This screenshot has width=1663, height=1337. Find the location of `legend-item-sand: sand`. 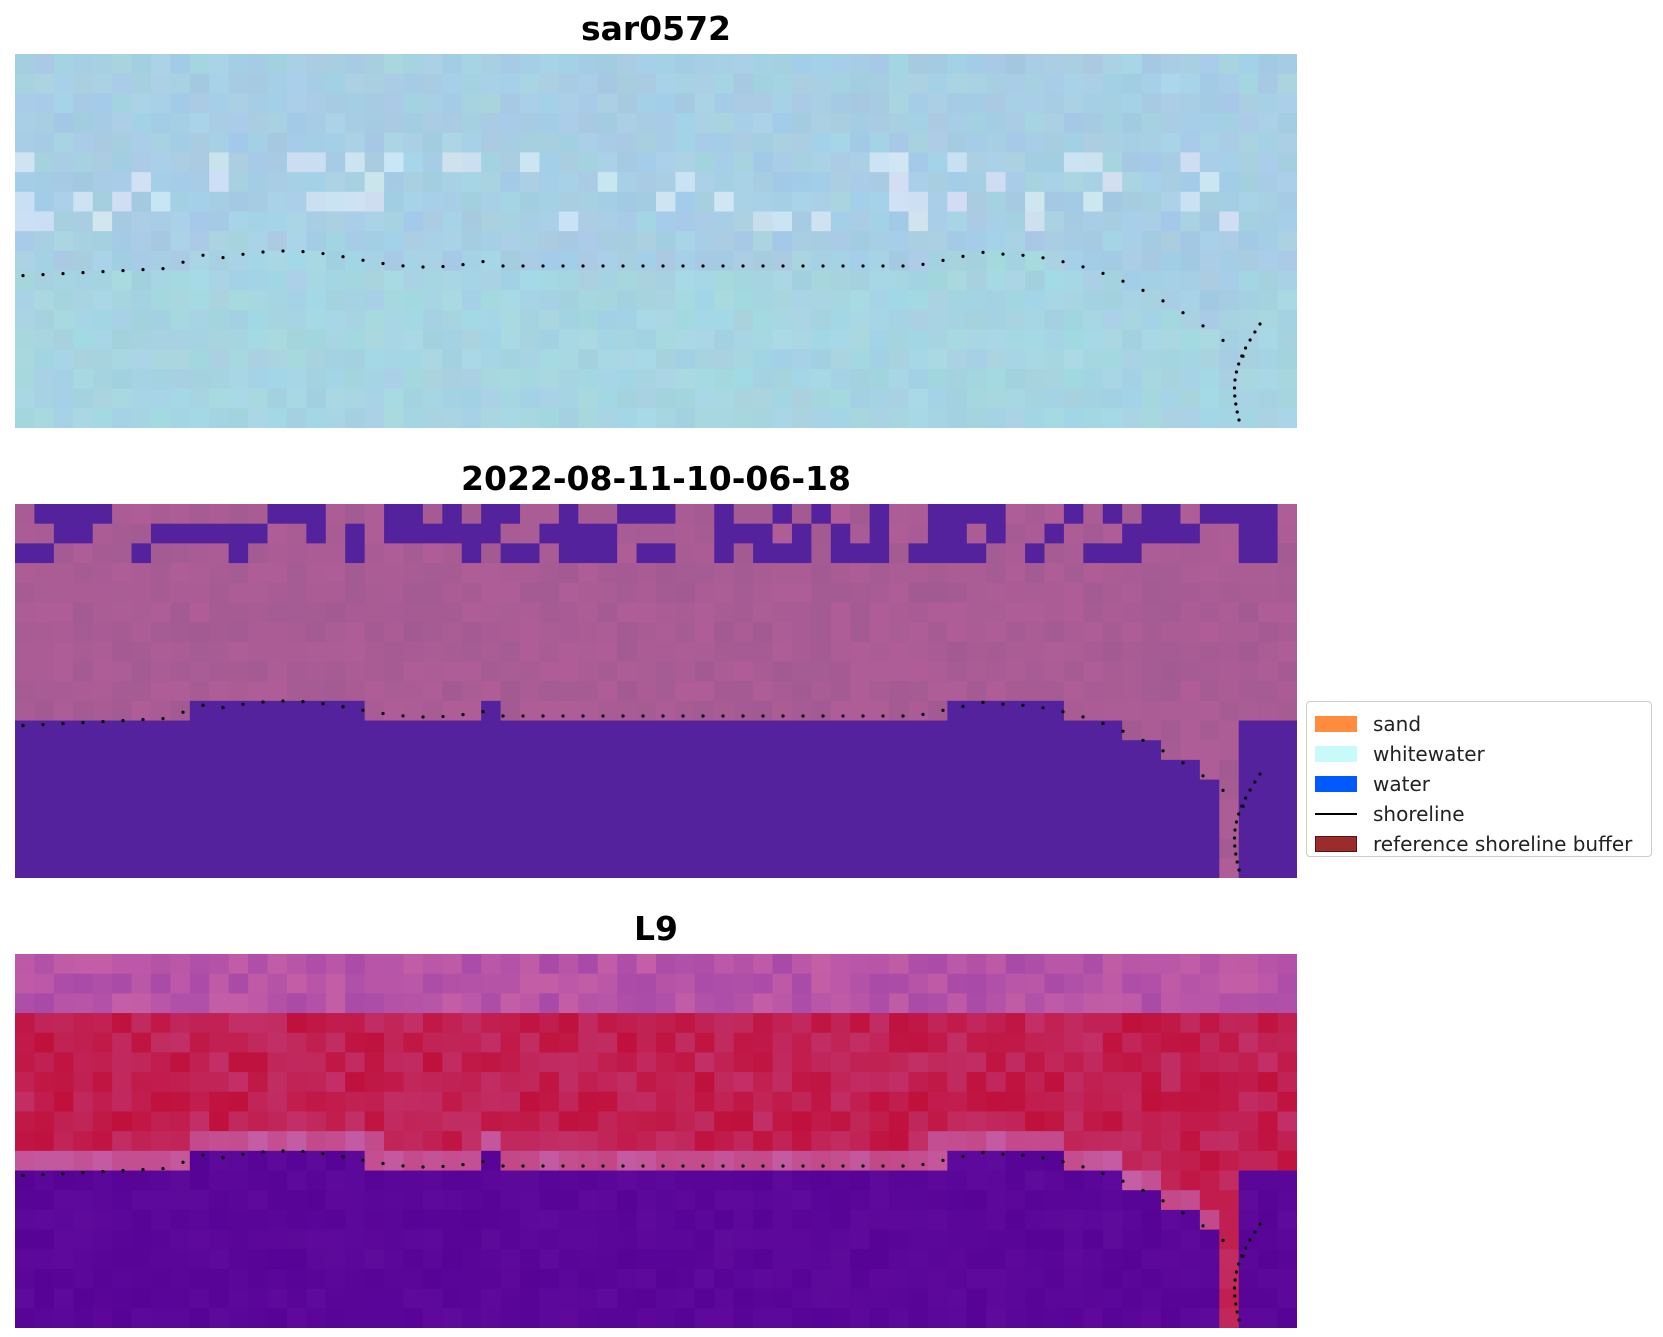

legend-item-sand: sand is located at coordinates (1368, 724).